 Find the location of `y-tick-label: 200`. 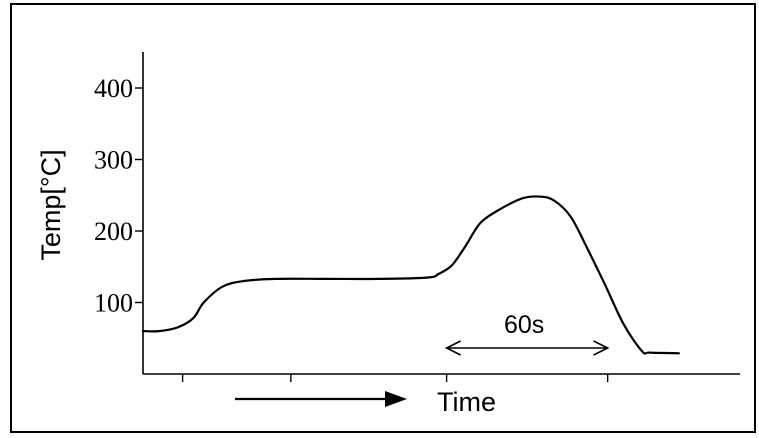

y-tick-label: 200 is located at coordinates (113, 231).